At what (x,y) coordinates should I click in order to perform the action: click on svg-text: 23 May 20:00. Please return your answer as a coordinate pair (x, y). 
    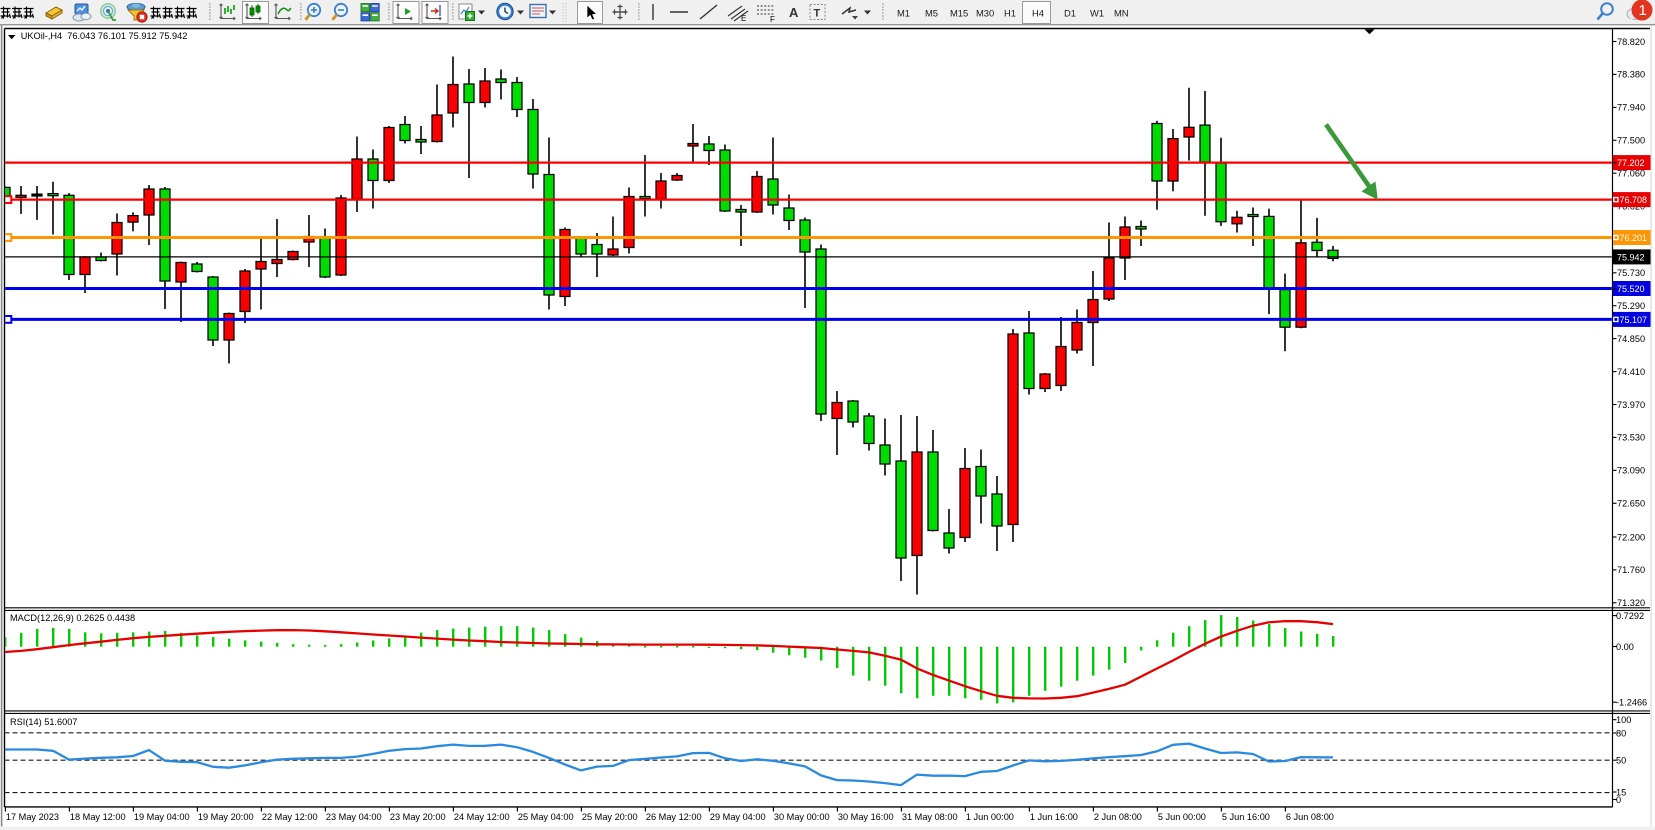
    Looking at the image, I should click on (418, 817).